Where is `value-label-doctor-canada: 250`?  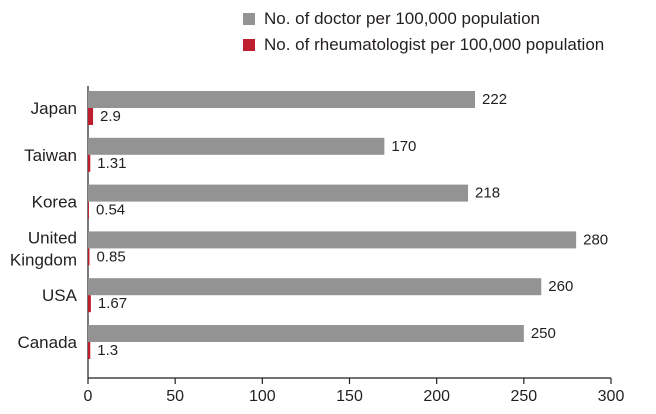
value-label-doctor-canada: 250 is located at coordinates (543, 333).